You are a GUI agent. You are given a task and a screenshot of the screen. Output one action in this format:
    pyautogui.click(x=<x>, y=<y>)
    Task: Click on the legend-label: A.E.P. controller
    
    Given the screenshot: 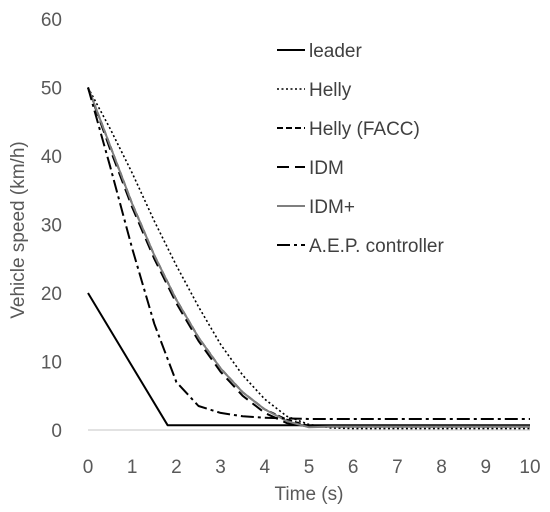 What is the action you would take?
    pyautogui.click(x=377, y=246)
    